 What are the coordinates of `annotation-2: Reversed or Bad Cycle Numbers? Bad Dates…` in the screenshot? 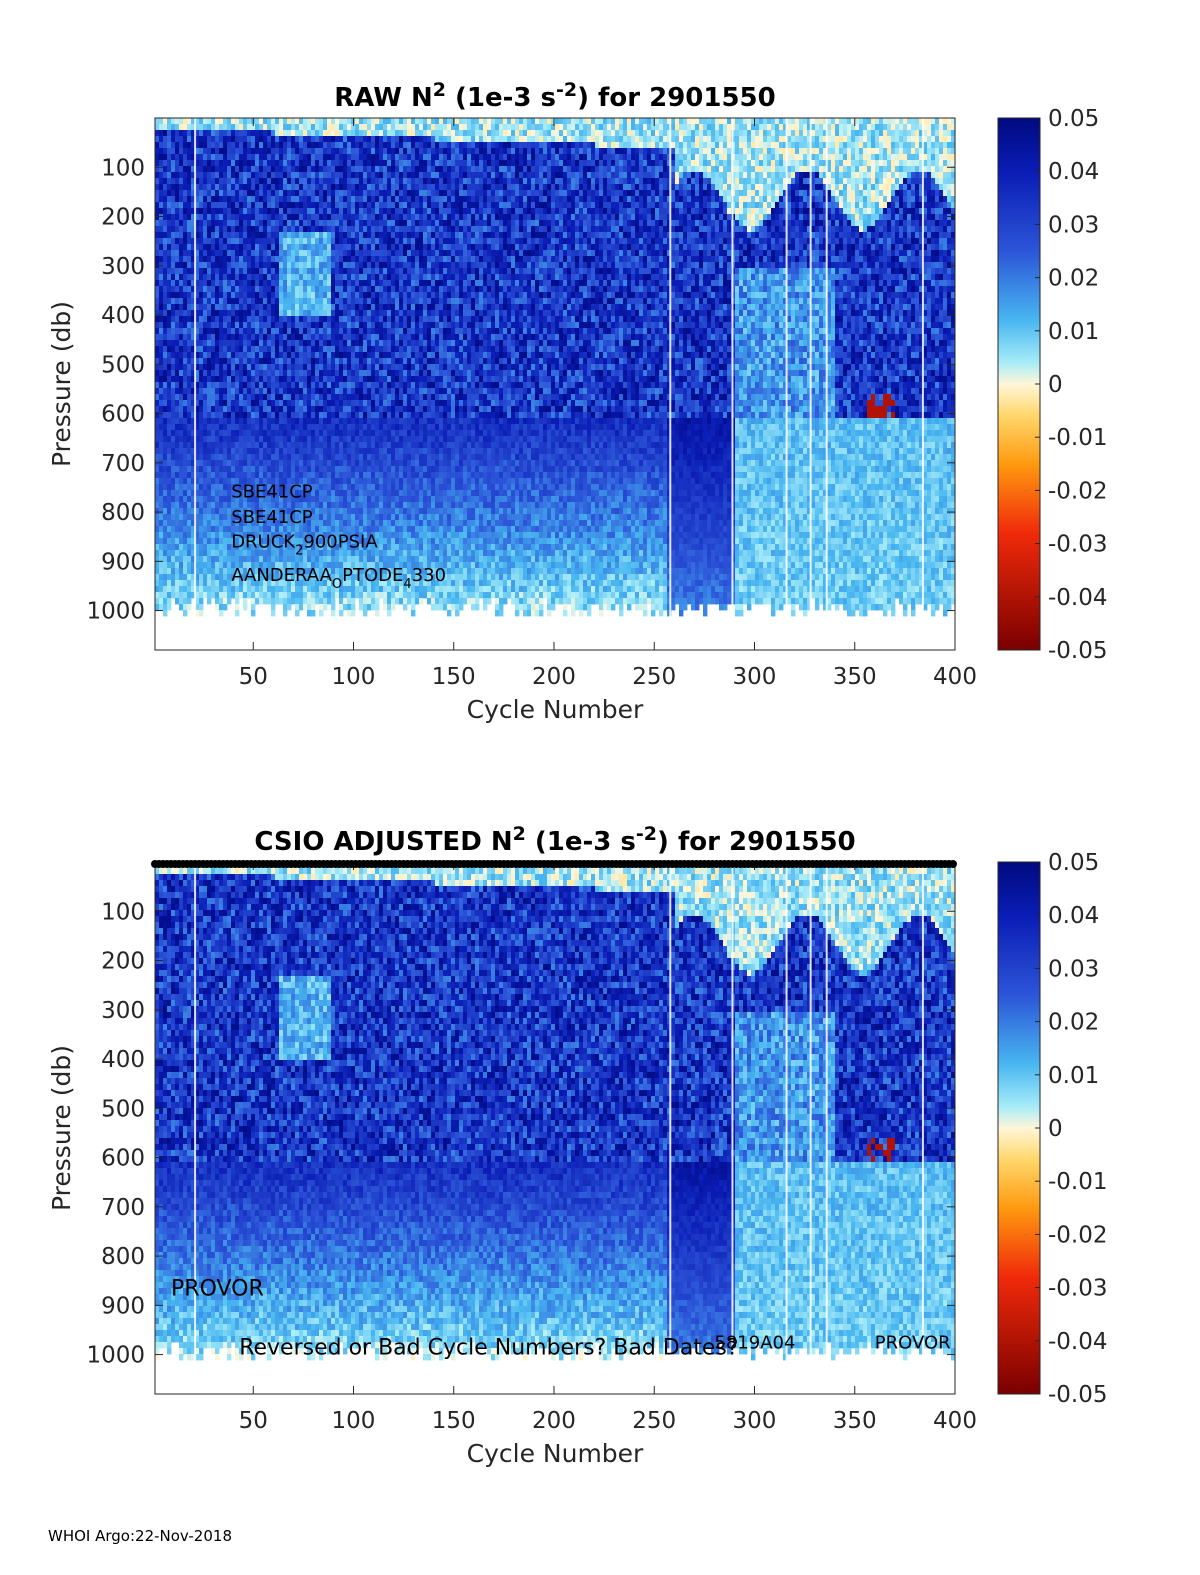 It's located at (488, 1348).